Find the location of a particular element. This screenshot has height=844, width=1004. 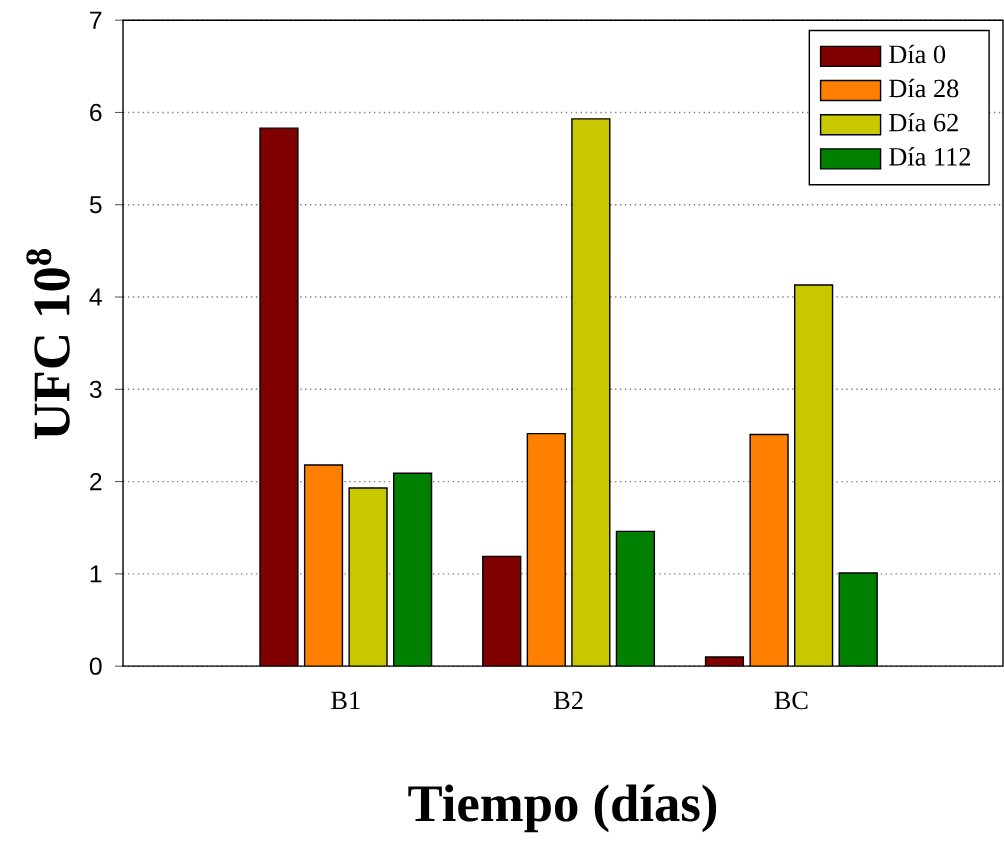

y-tick-label: 5 is located at coordinates (95, 205).